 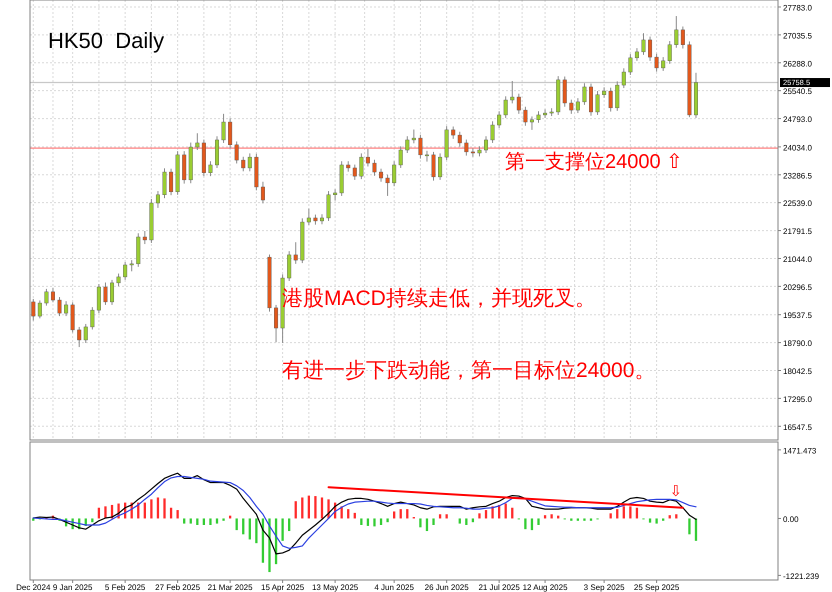 I want to click on y-tick-label: 27035.5, so click(x=797, y=35).